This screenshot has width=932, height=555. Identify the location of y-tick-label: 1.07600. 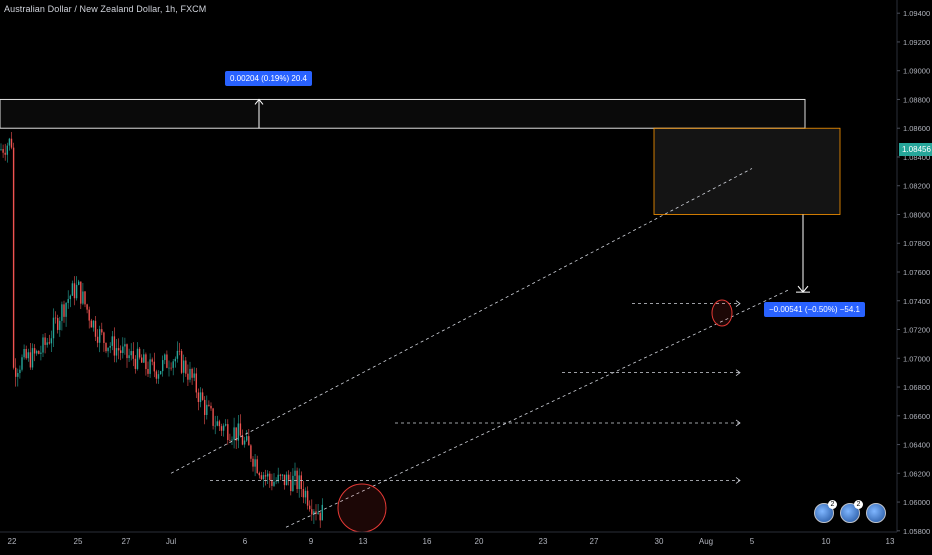
(916, 272).